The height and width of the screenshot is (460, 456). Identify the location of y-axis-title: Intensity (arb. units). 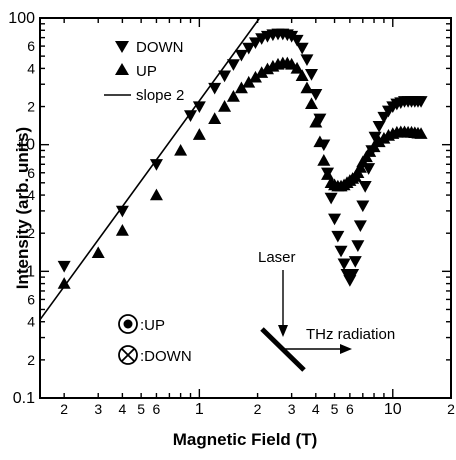
(22, 208).